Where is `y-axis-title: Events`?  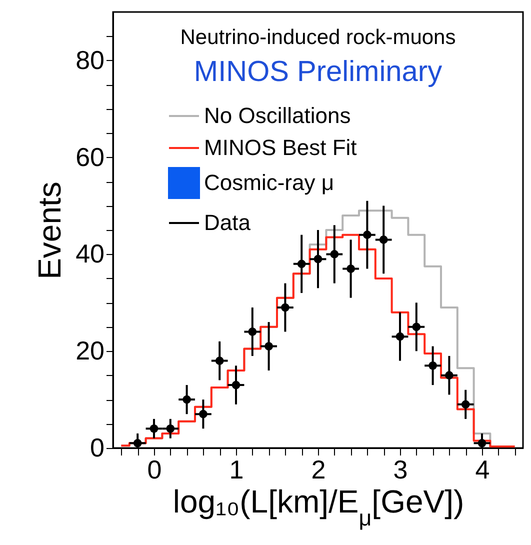
y-axis-title: Events is located at coordinates (50, 231).